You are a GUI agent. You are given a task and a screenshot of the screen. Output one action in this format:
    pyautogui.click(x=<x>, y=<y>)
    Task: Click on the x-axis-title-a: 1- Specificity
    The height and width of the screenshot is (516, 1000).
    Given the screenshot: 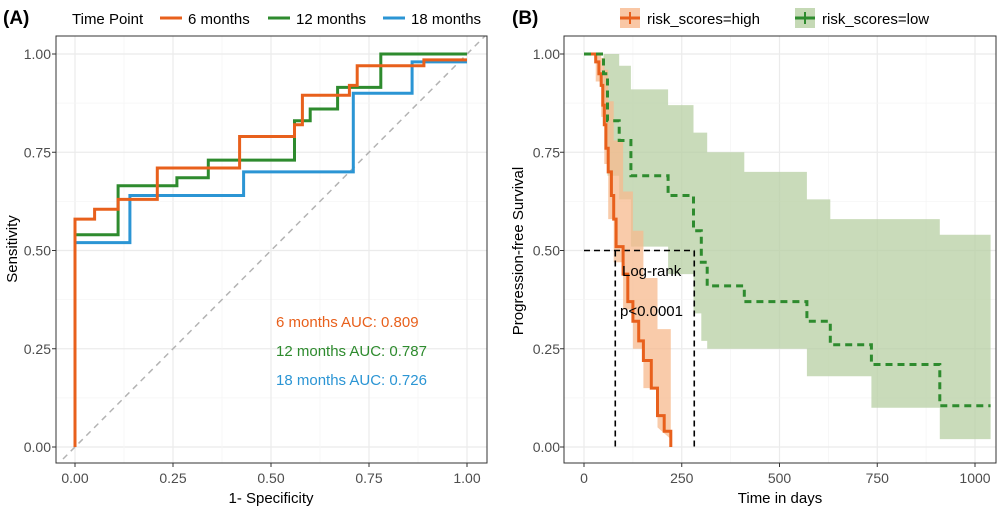 What is the action you would take?
    pyautogui.click(x=271, y=498)
    